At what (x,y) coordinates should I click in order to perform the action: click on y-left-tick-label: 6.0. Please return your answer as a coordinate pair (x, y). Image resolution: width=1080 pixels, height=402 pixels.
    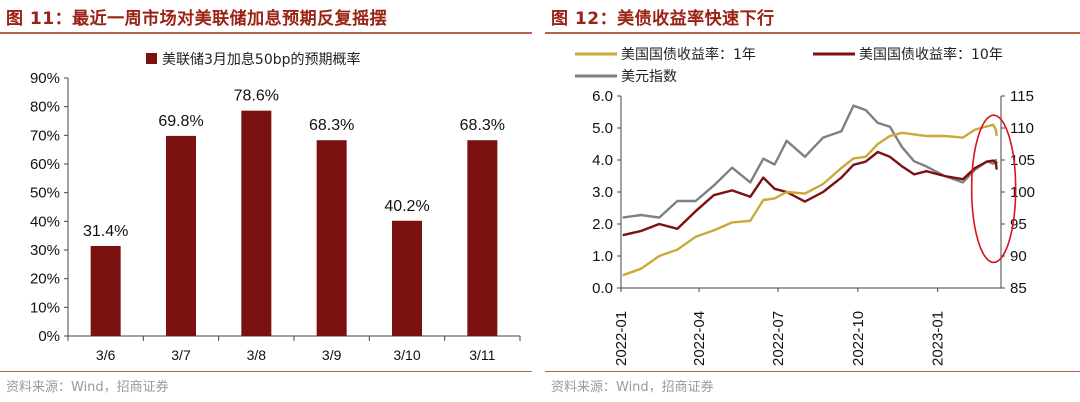
    Looking at the image, I should click on (602, 96).